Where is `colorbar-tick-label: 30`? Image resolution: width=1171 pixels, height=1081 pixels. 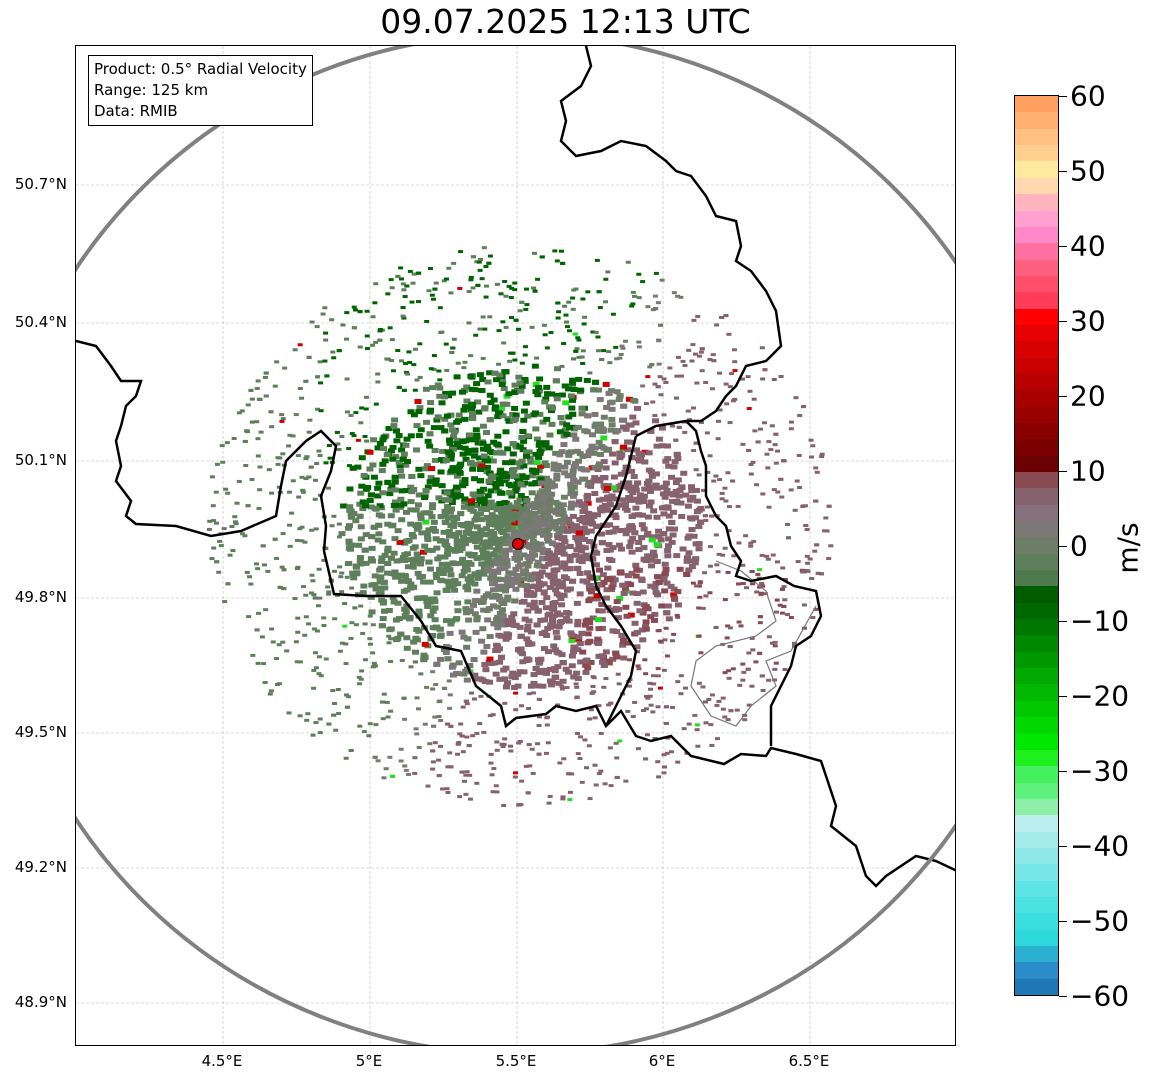
colorbar-tick-label: 30 is located at coordinates (1088, 321).